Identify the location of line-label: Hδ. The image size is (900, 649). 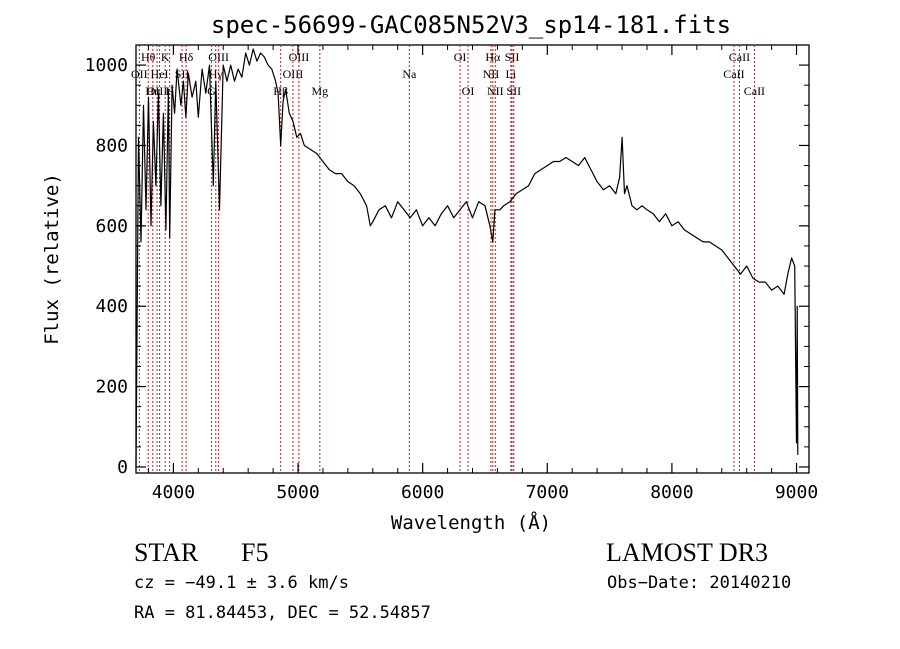
(186, 57).